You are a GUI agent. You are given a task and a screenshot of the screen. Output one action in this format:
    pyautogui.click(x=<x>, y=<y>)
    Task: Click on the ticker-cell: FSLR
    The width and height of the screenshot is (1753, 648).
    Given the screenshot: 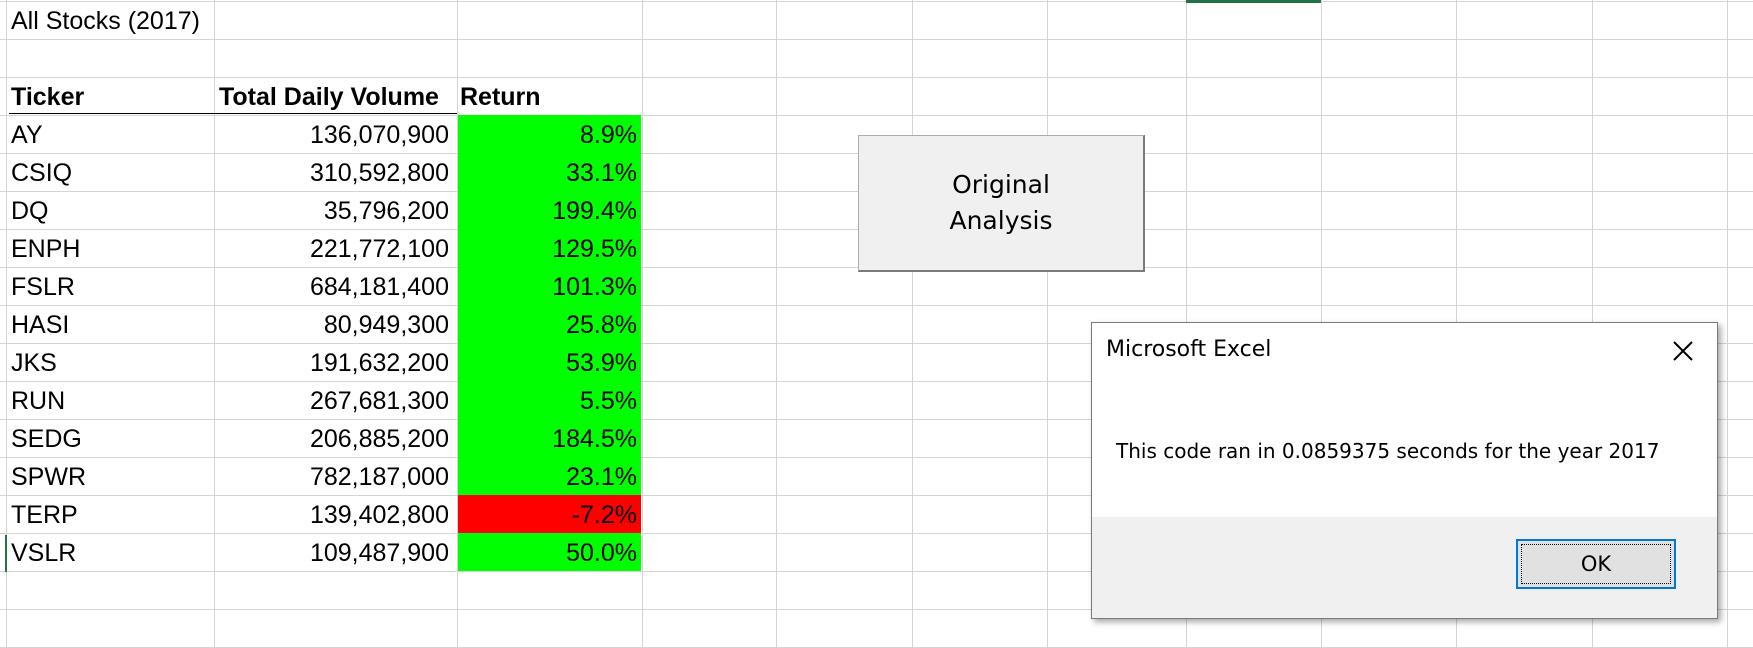 What is the action you would take?
    pyautogui.click(x=43, y=287)
    